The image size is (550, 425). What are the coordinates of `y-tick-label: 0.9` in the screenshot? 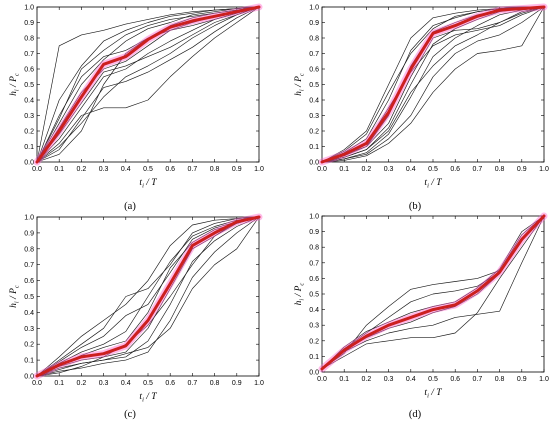 It's located at (314, 232).